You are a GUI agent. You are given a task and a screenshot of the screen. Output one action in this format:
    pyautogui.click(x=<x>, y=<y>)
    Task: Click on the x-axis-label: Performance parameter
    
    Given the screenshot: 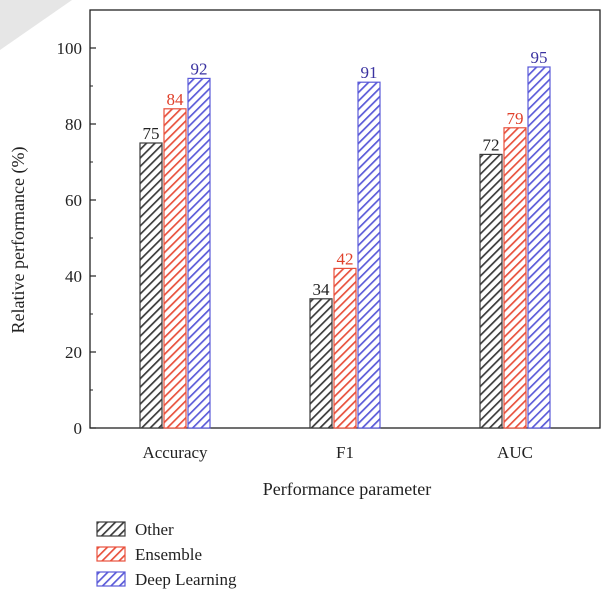 What is the action you would take?
    pyautogui.click(x=347, y=489)
    